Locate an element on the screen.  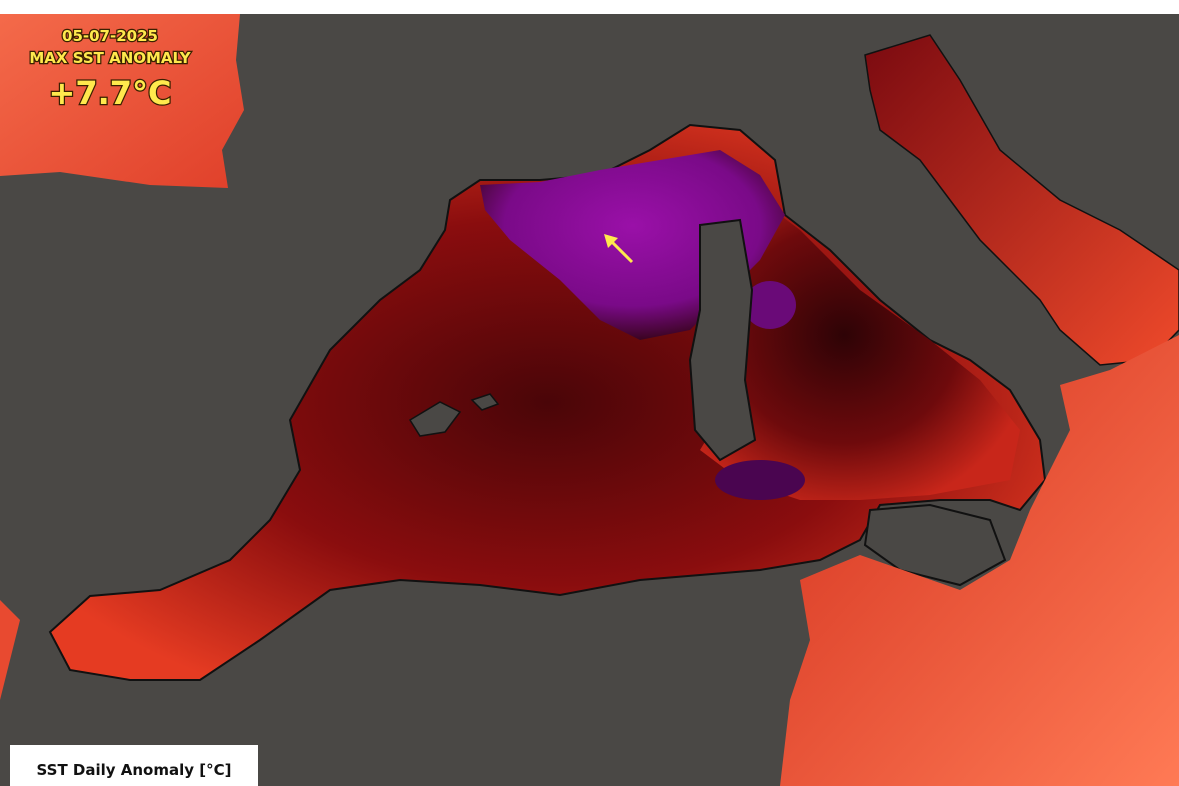
anomaly-hotspot-south is located at coordinates (760, 480).